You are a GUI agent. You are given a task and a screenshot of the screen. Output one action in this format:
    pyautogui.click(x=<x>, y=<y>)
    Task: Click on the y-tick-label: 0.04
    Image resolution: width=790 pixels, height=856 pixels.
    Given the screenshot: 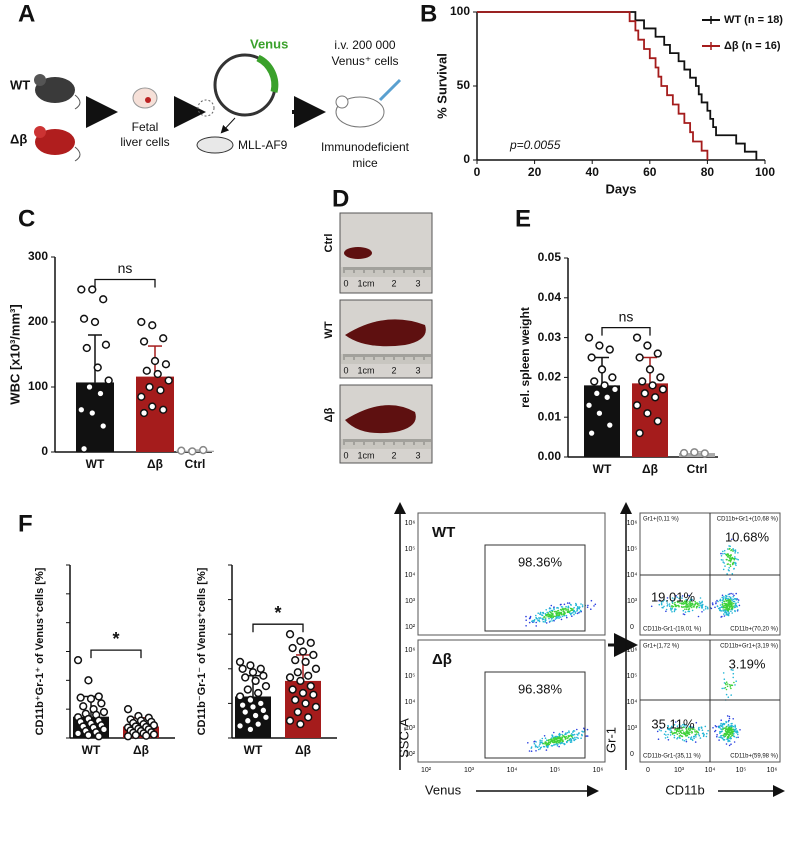 What is the action you would take?
    pyautogui.click(x=550, y=297)
    